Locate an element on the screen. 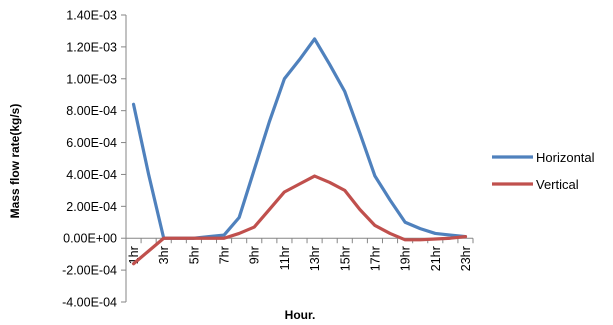 This screenshot has height=325, width=613. x-tick-label: 23hr is located at coordinates (466, 258).